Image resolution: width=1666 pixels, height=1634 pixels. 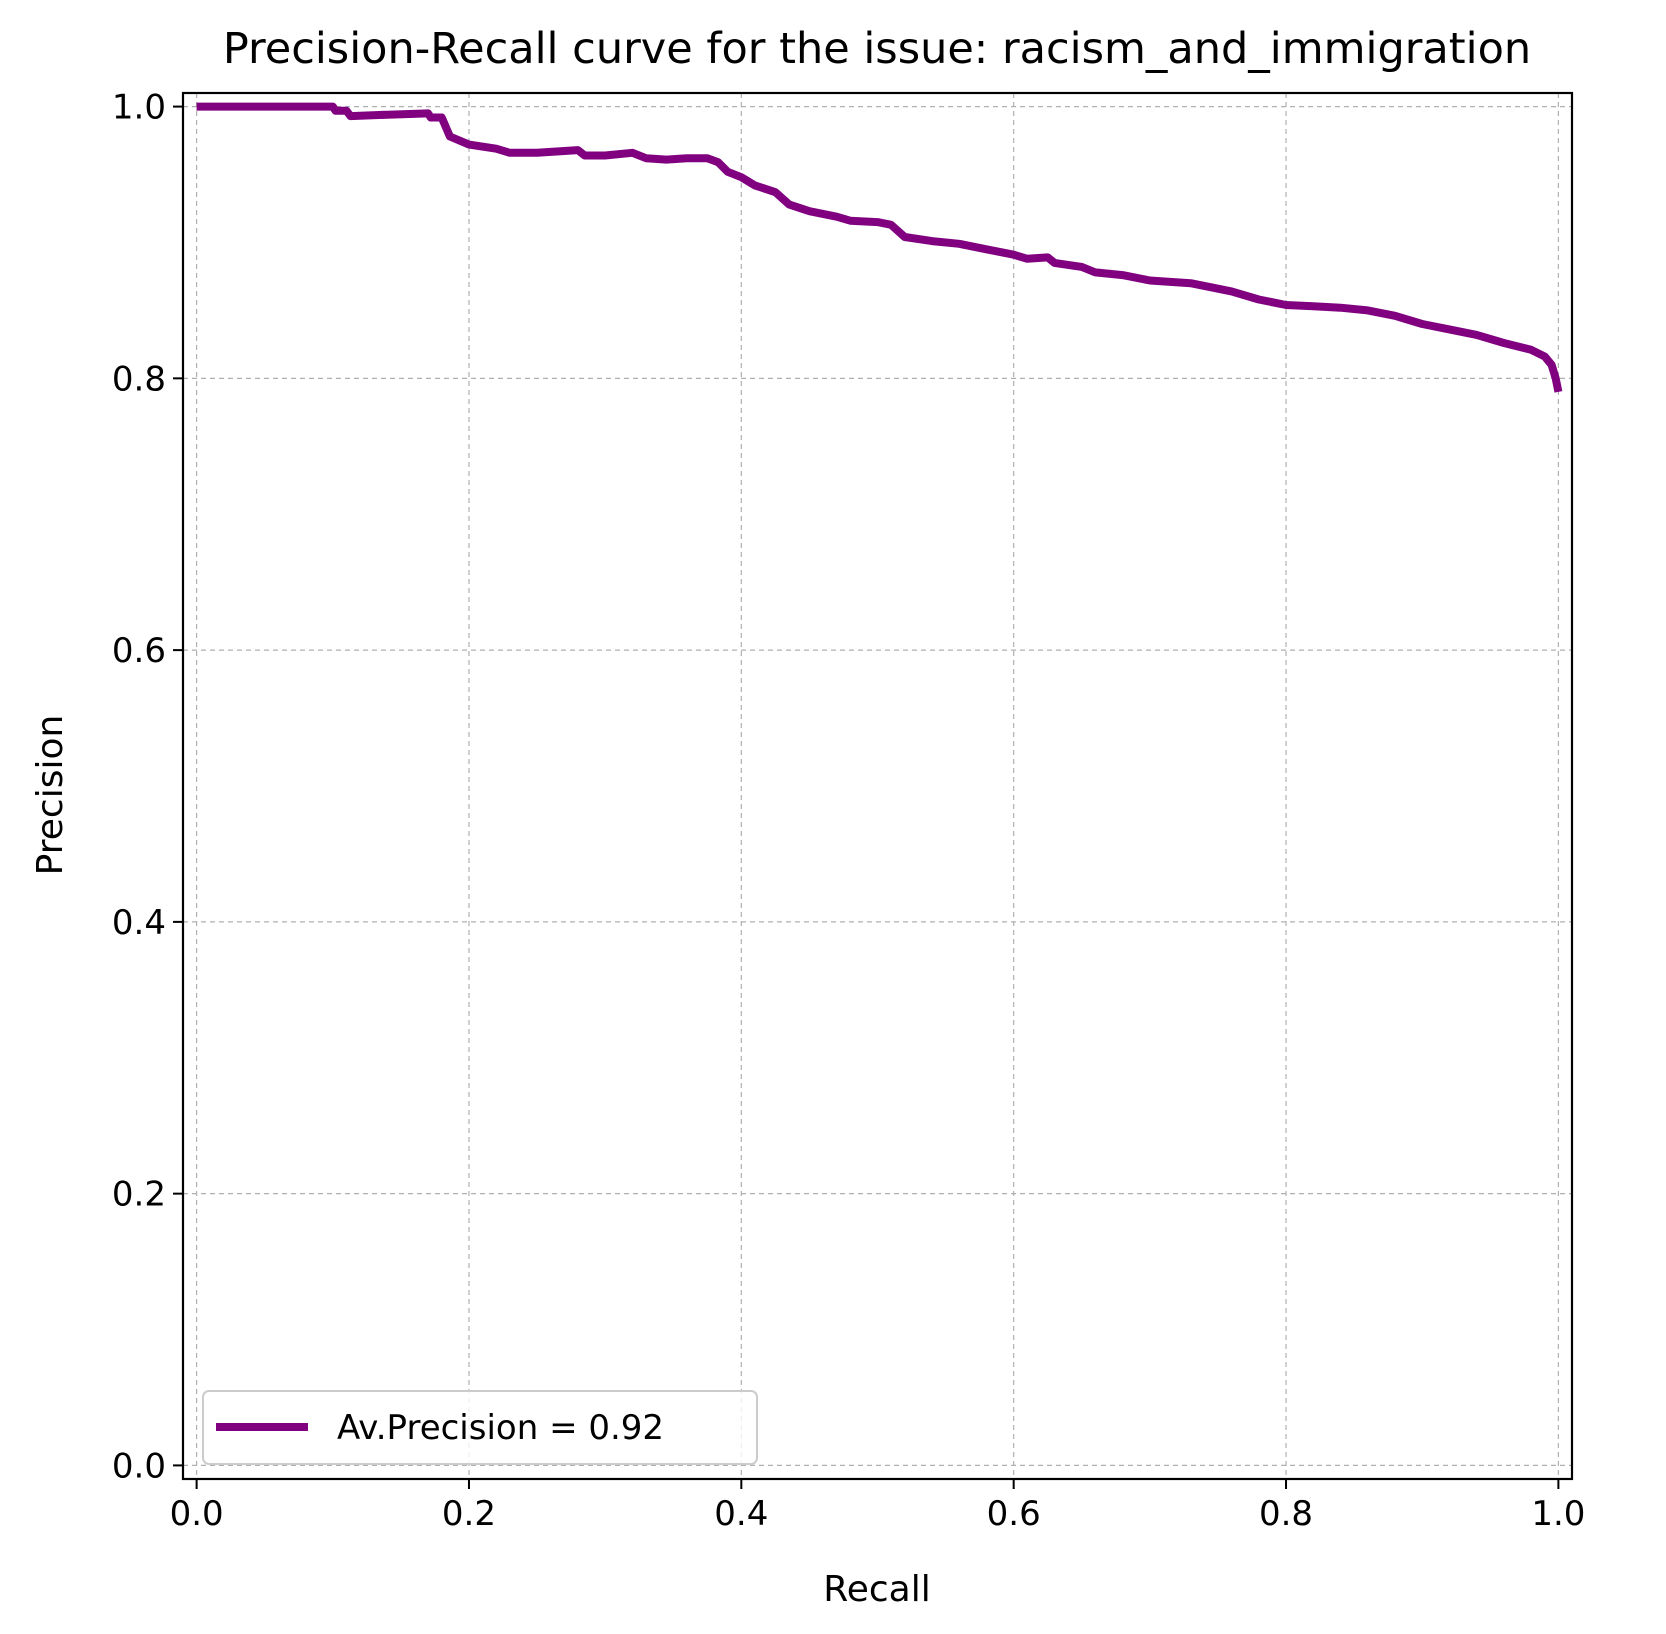 I want to click on y-tick-label: 0.0, so click(x=139, y=1466).